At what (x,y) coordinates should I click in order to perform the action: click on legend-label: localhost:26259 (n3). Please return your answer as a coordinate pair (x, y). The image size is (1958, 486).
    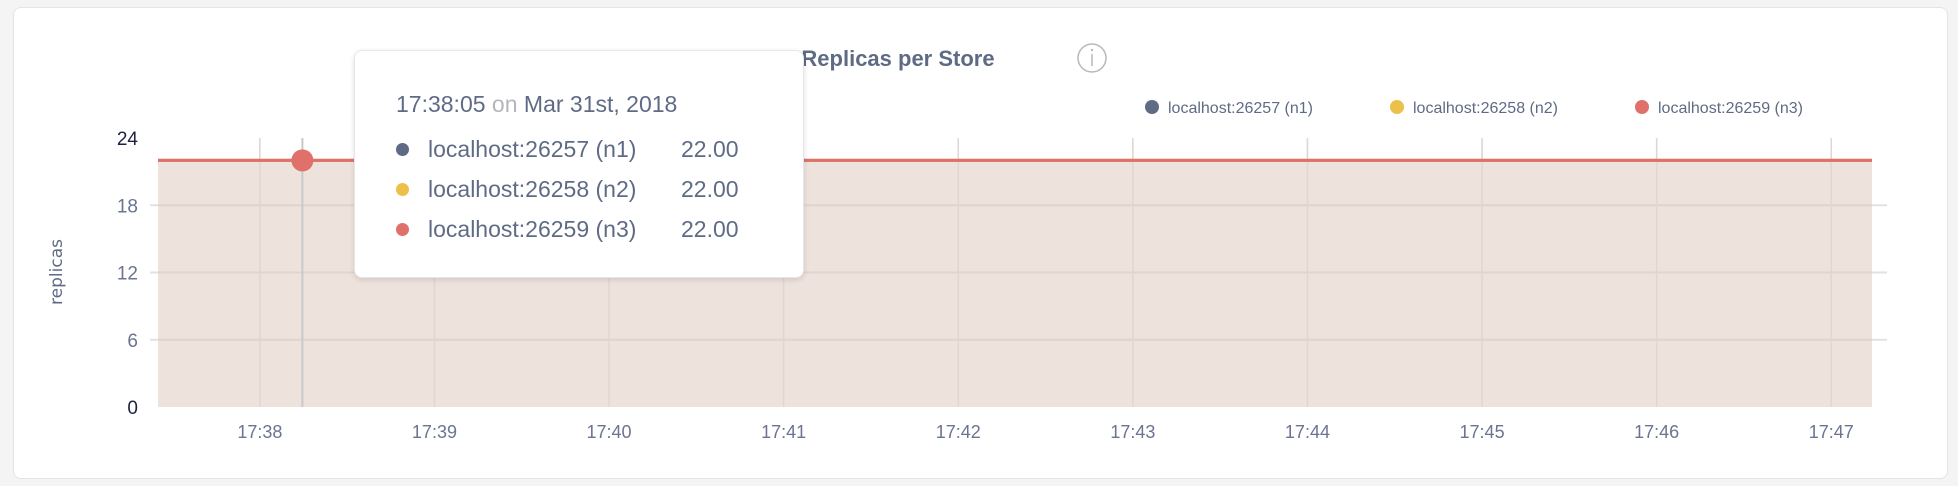
    Looking at the image, I should click on (1730, 108).